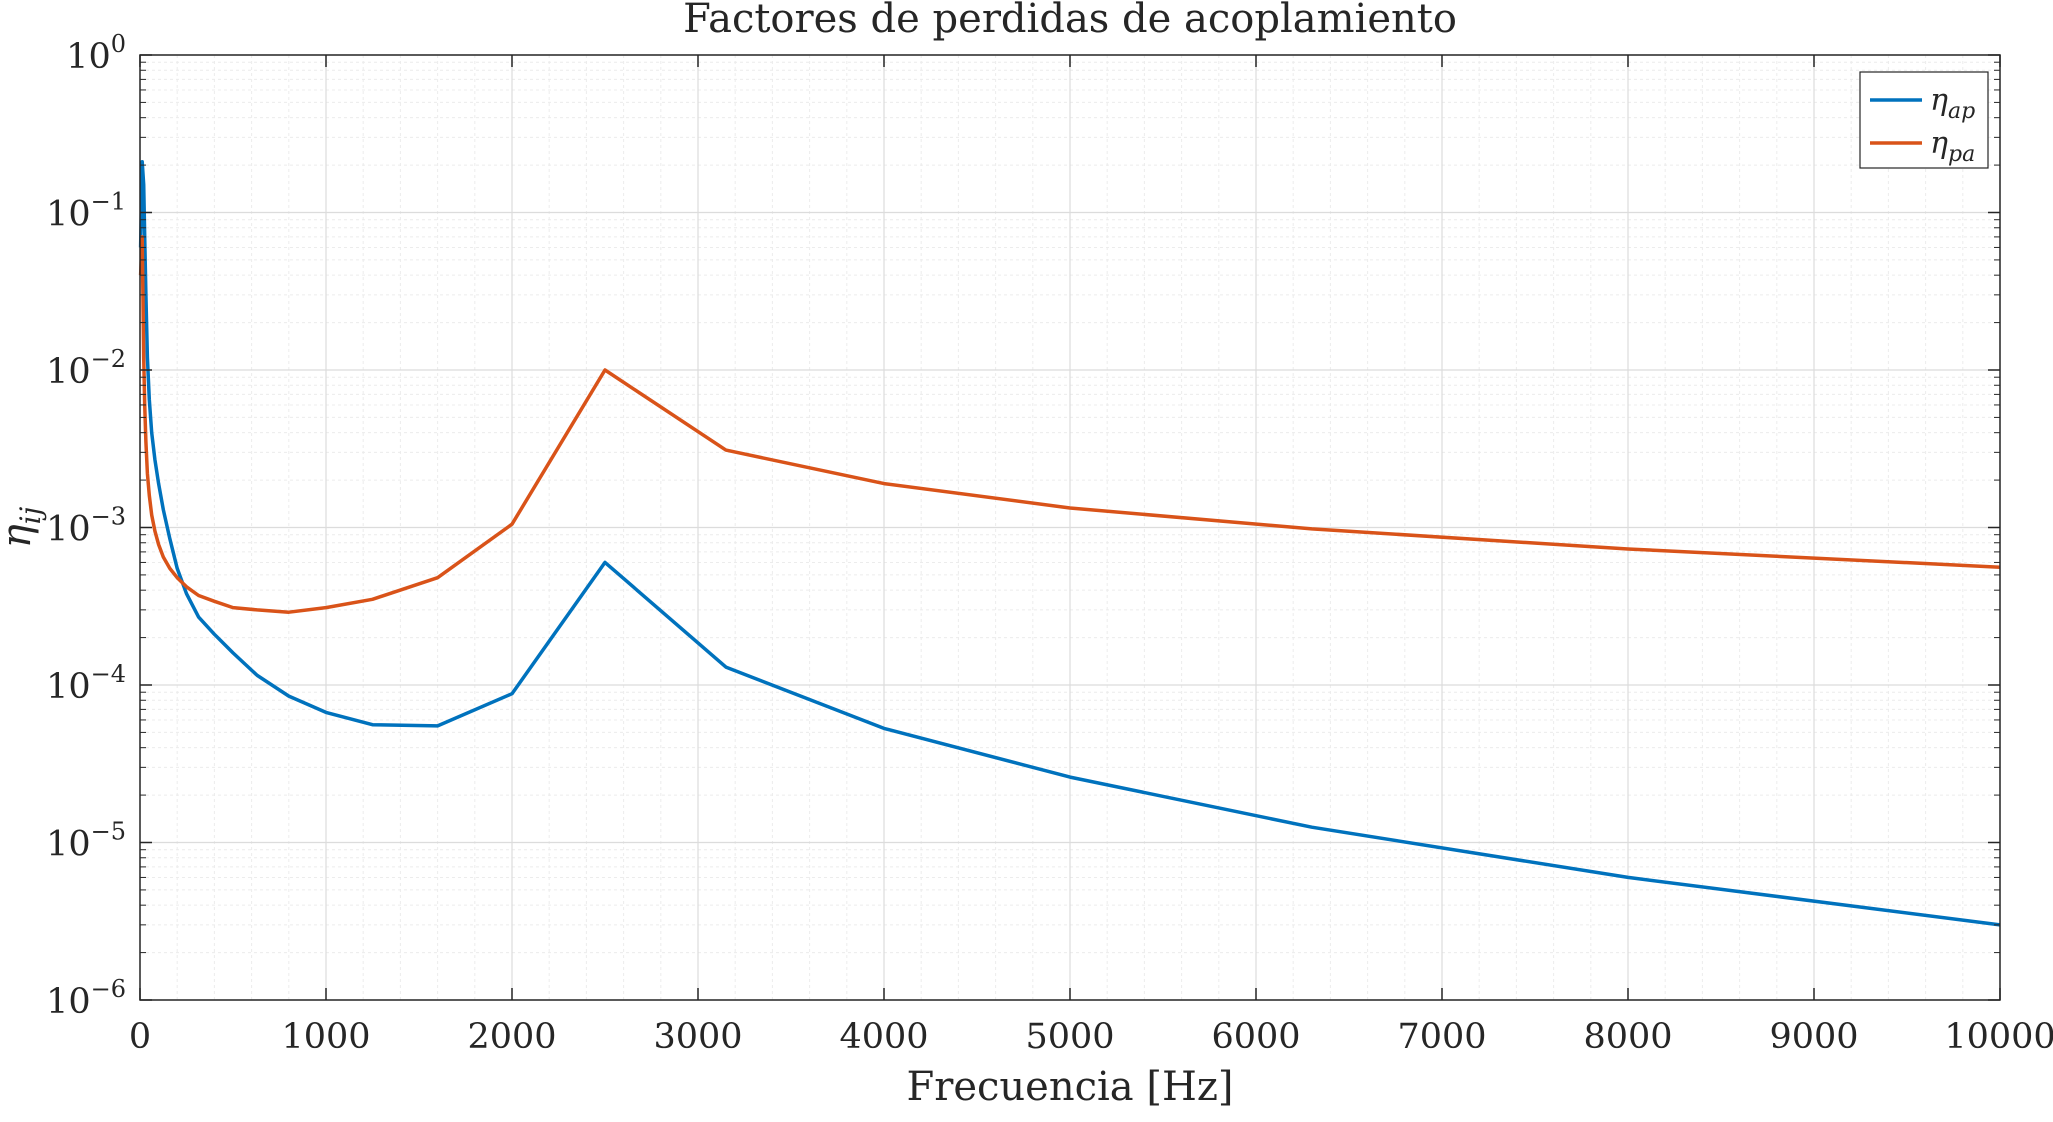  Describe the element at coordinates (1961, 111) in the screenshot. I see `legend-label-sub: ap` at that location.